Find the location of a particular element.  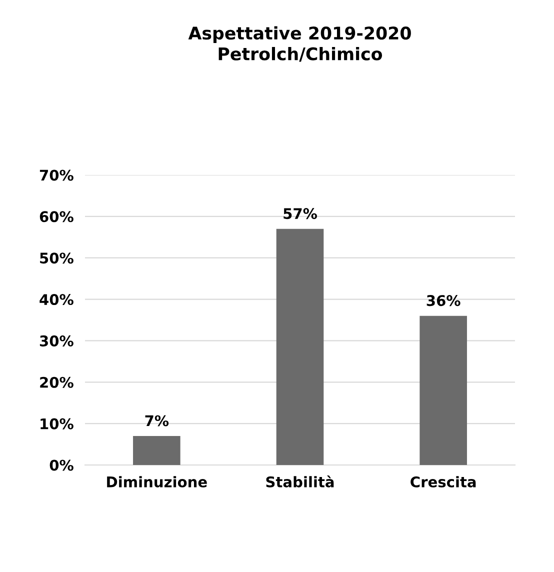

x-tick-label: Crescita is located at coordinates (443, 482).